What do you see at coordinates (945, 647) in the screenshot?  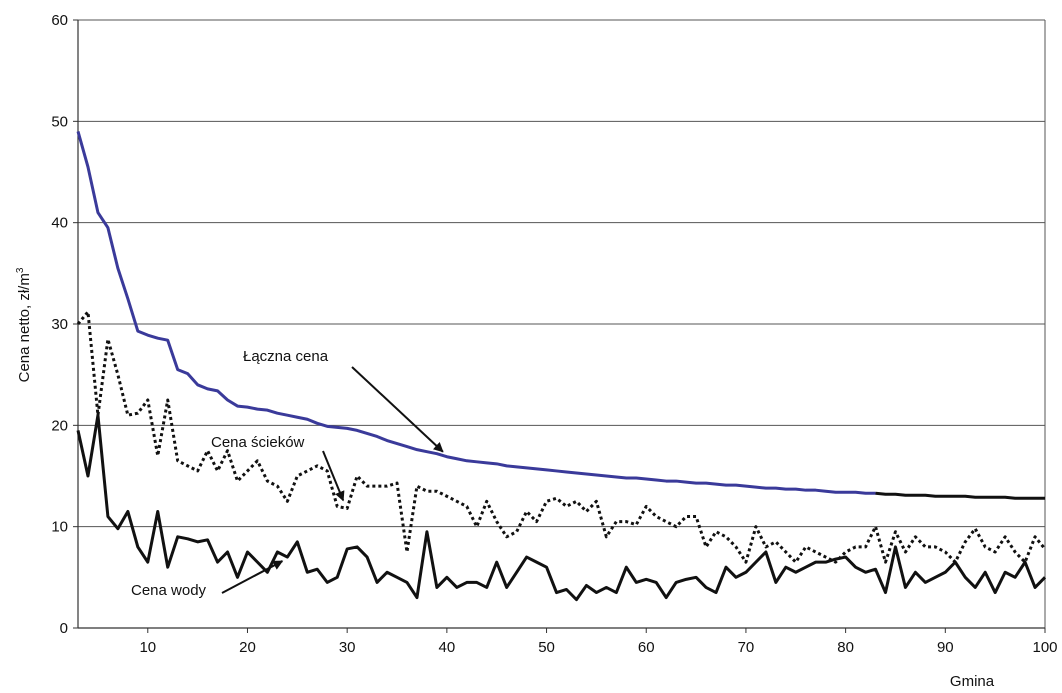 I see `x-tick-label-90: 90` at bounding box center [945, 647].